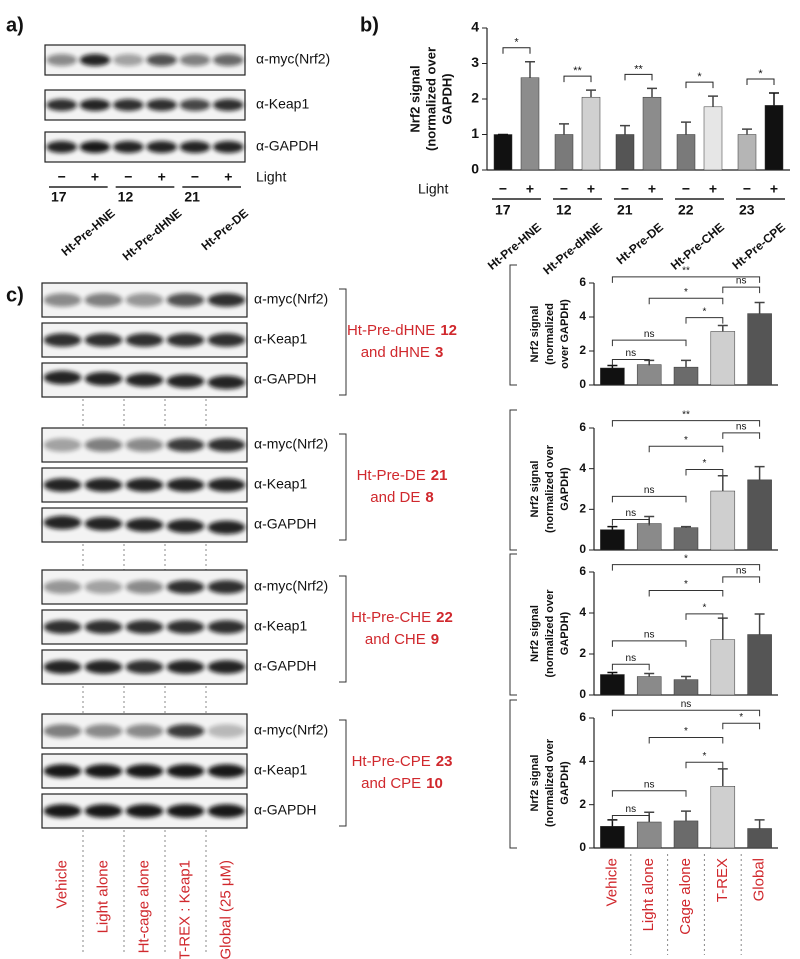 The width and height of the screenshot is (800, 959). Describe the element at coordinates (128, 177) in the screenshot. I see `lane-label: −` at that location.